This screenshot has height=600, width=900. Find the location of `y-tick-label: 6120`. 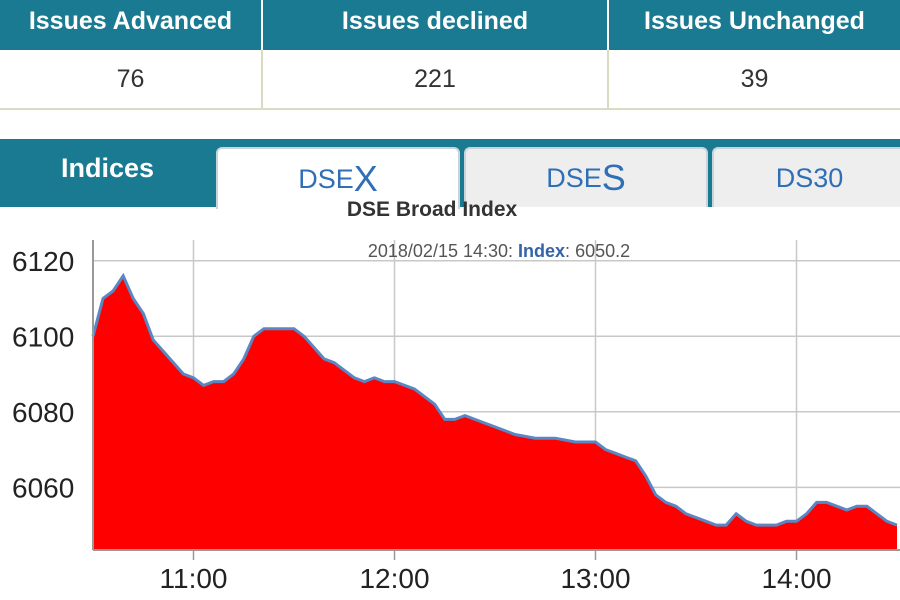

y-tick-label: 6120 is located at coordinates (43, 261).